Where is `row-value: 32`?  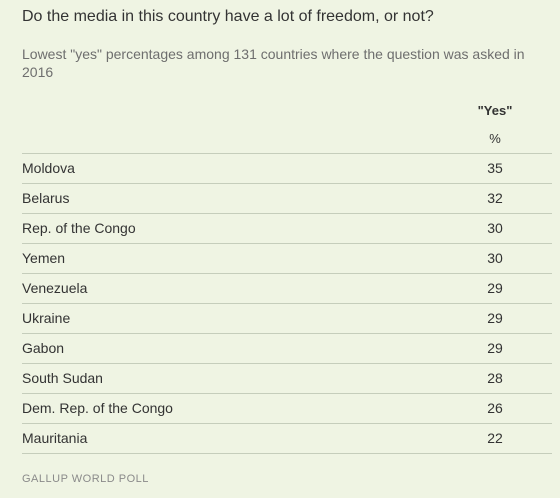 row-value: 32 is located at coordinates (495, 198).